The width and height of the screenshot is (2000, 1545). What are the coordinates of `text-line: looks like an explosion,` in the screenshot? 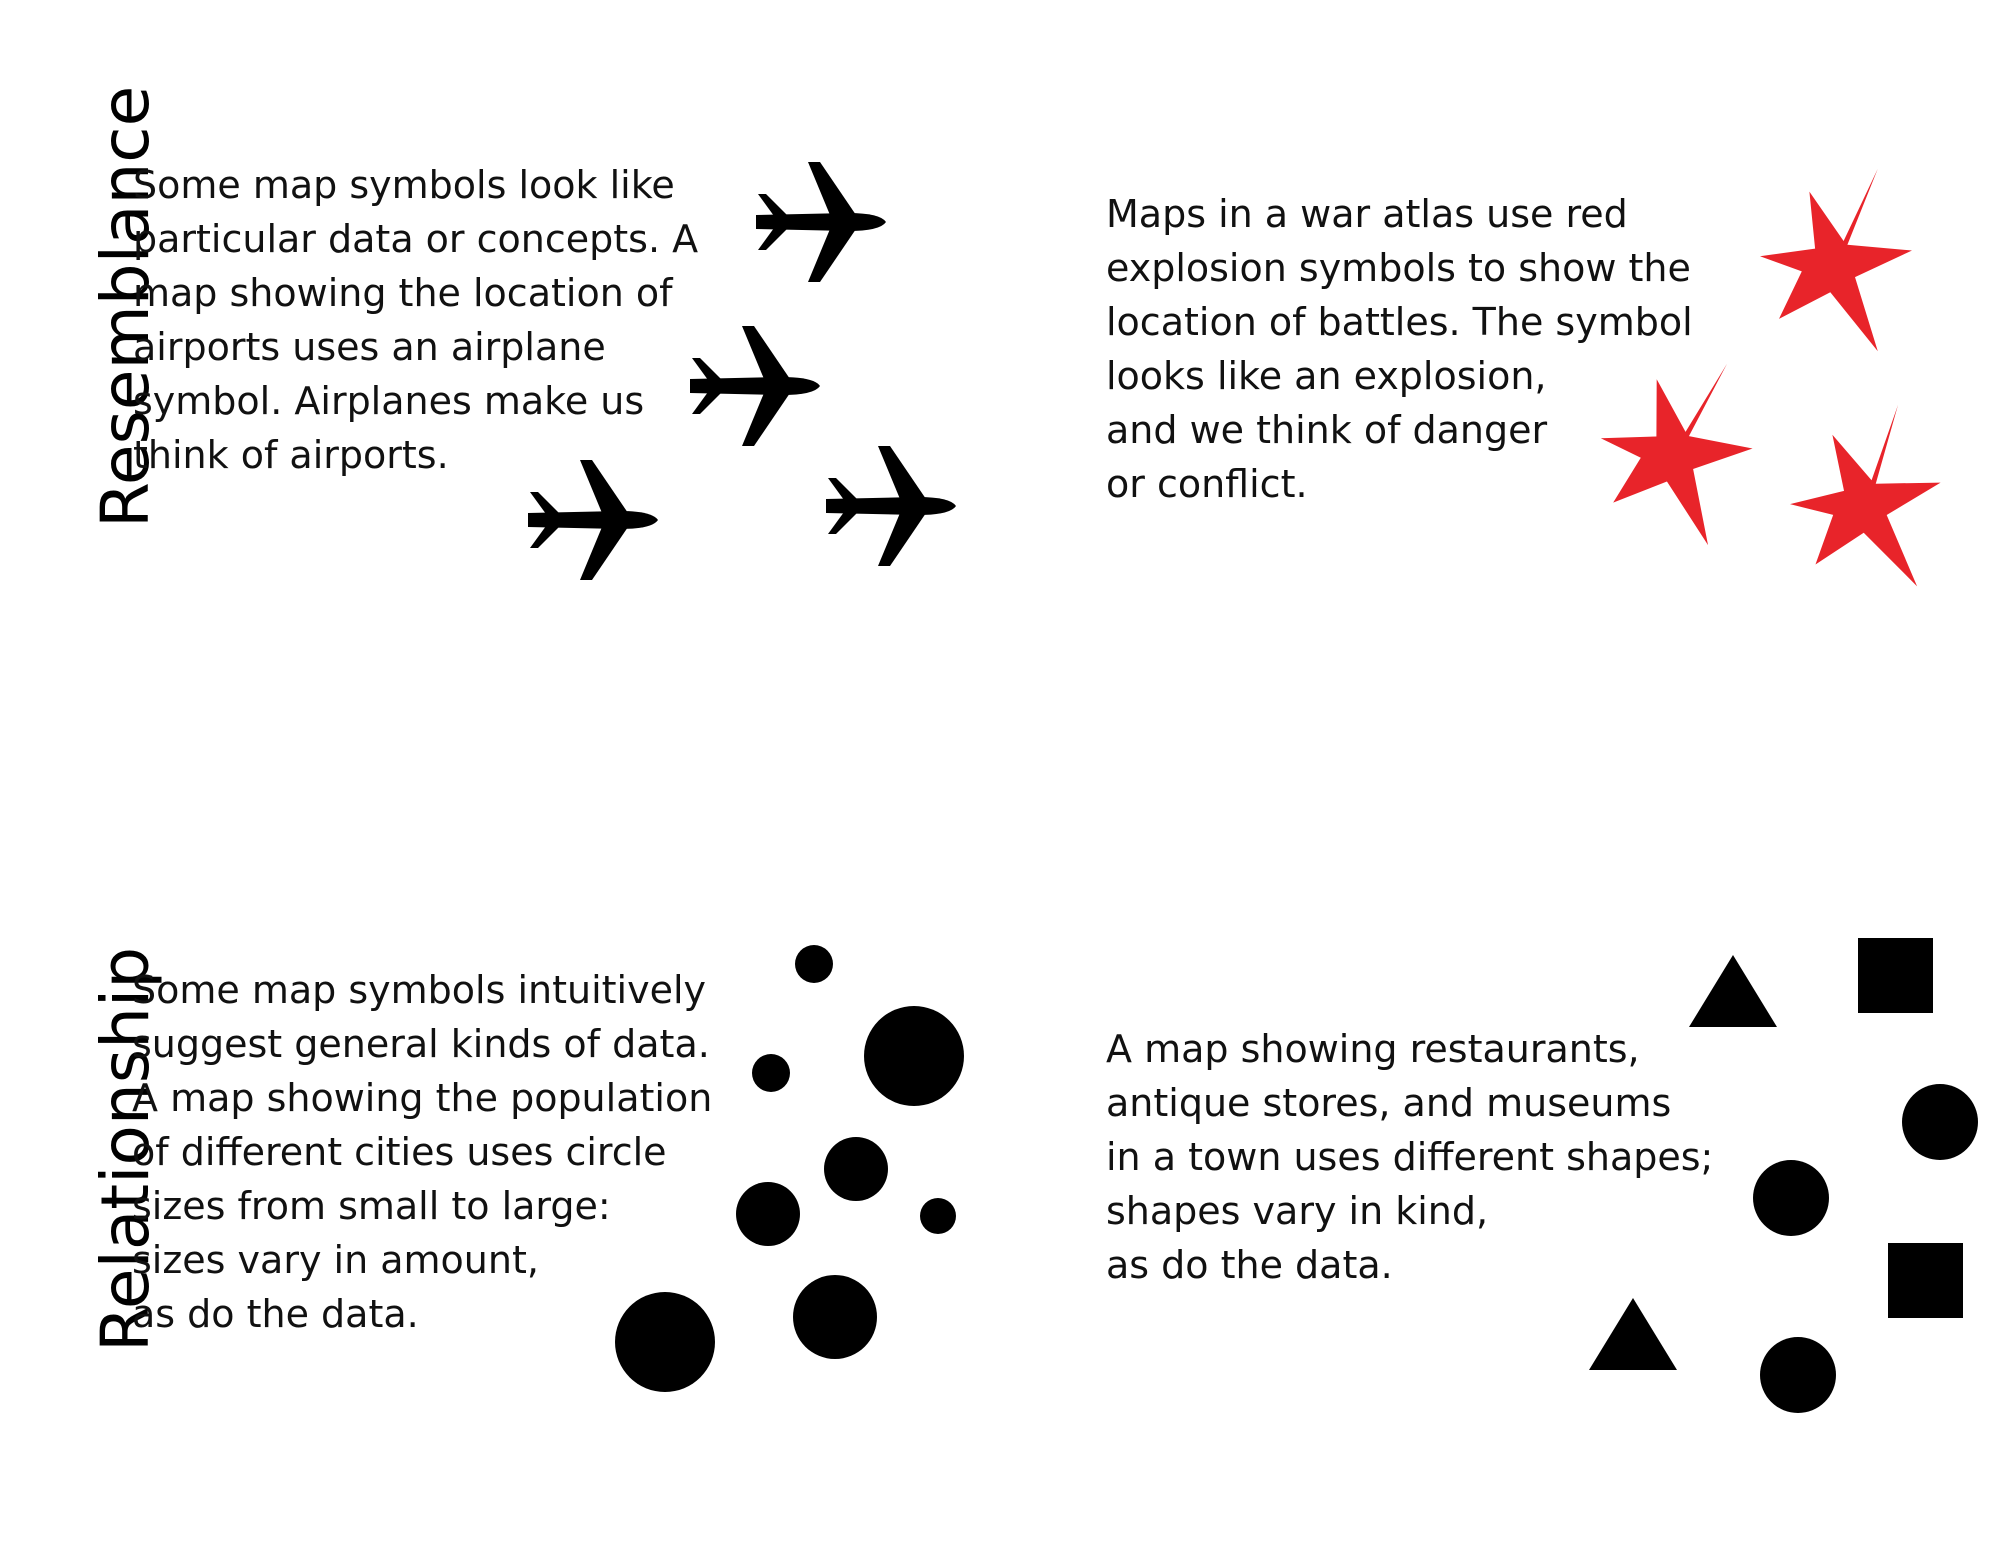 It's located at (1326, 376).